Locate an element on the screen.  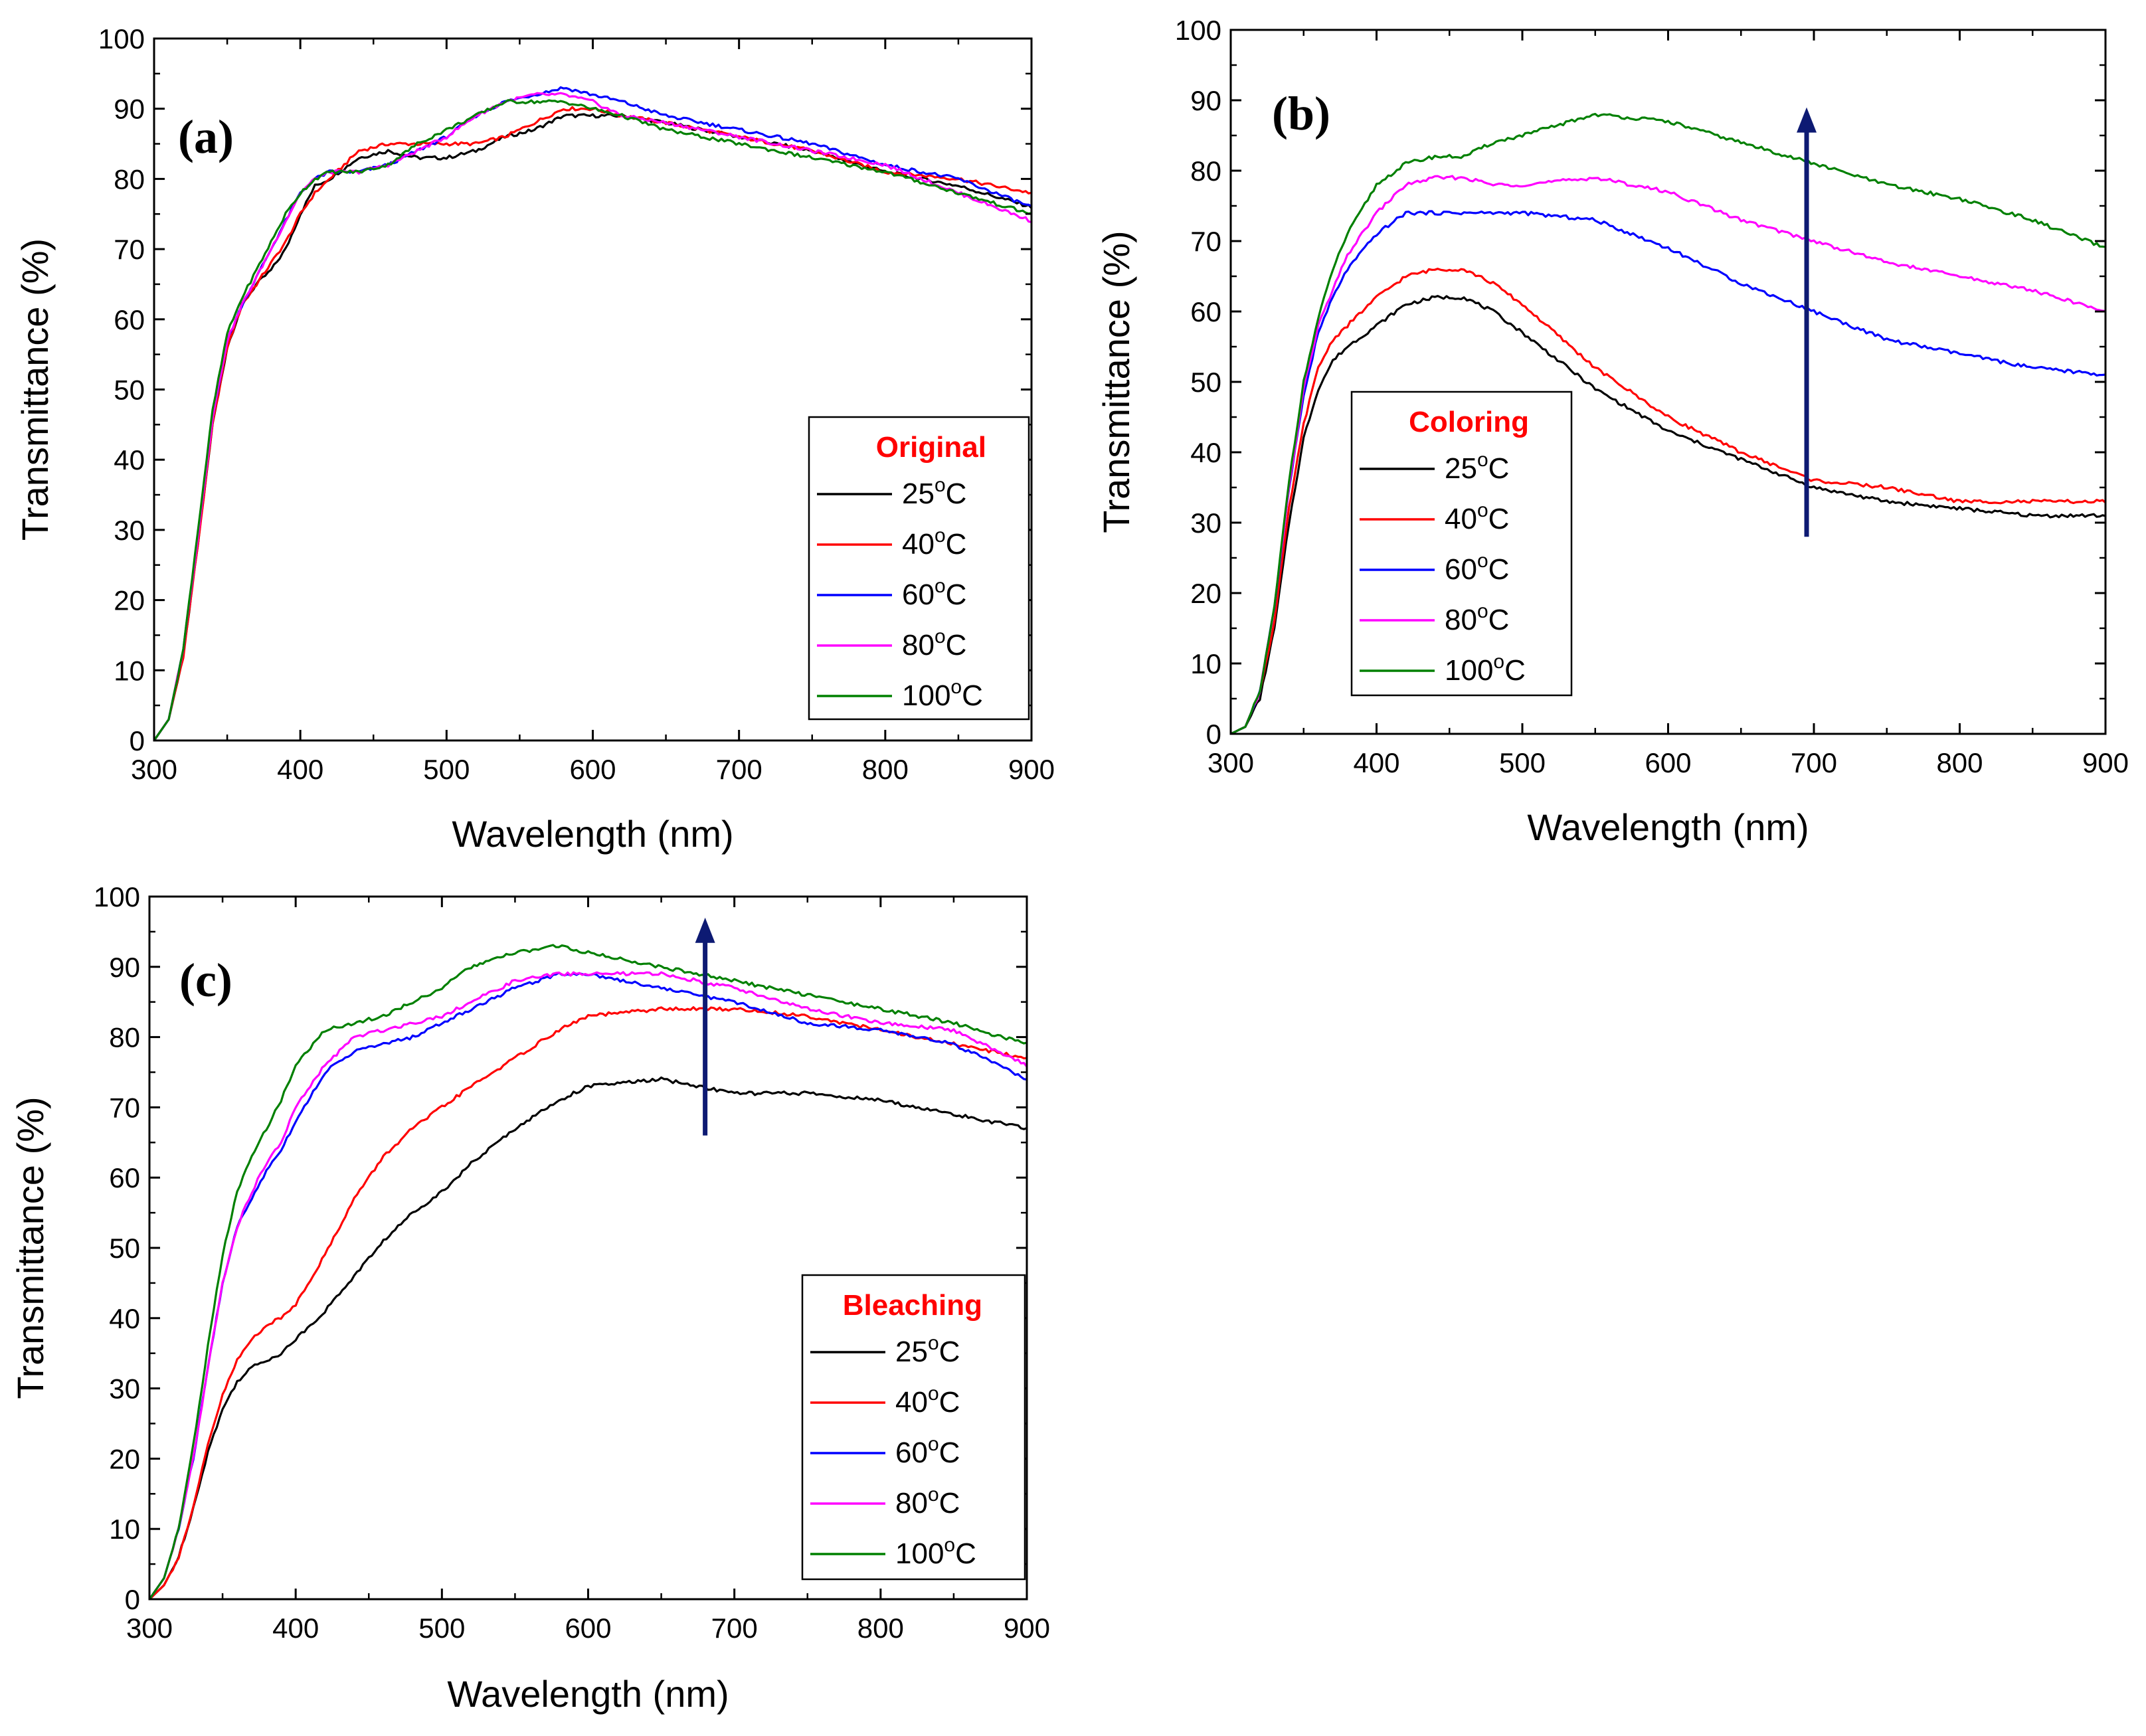
series-group is located at coordinates (1668, 424).